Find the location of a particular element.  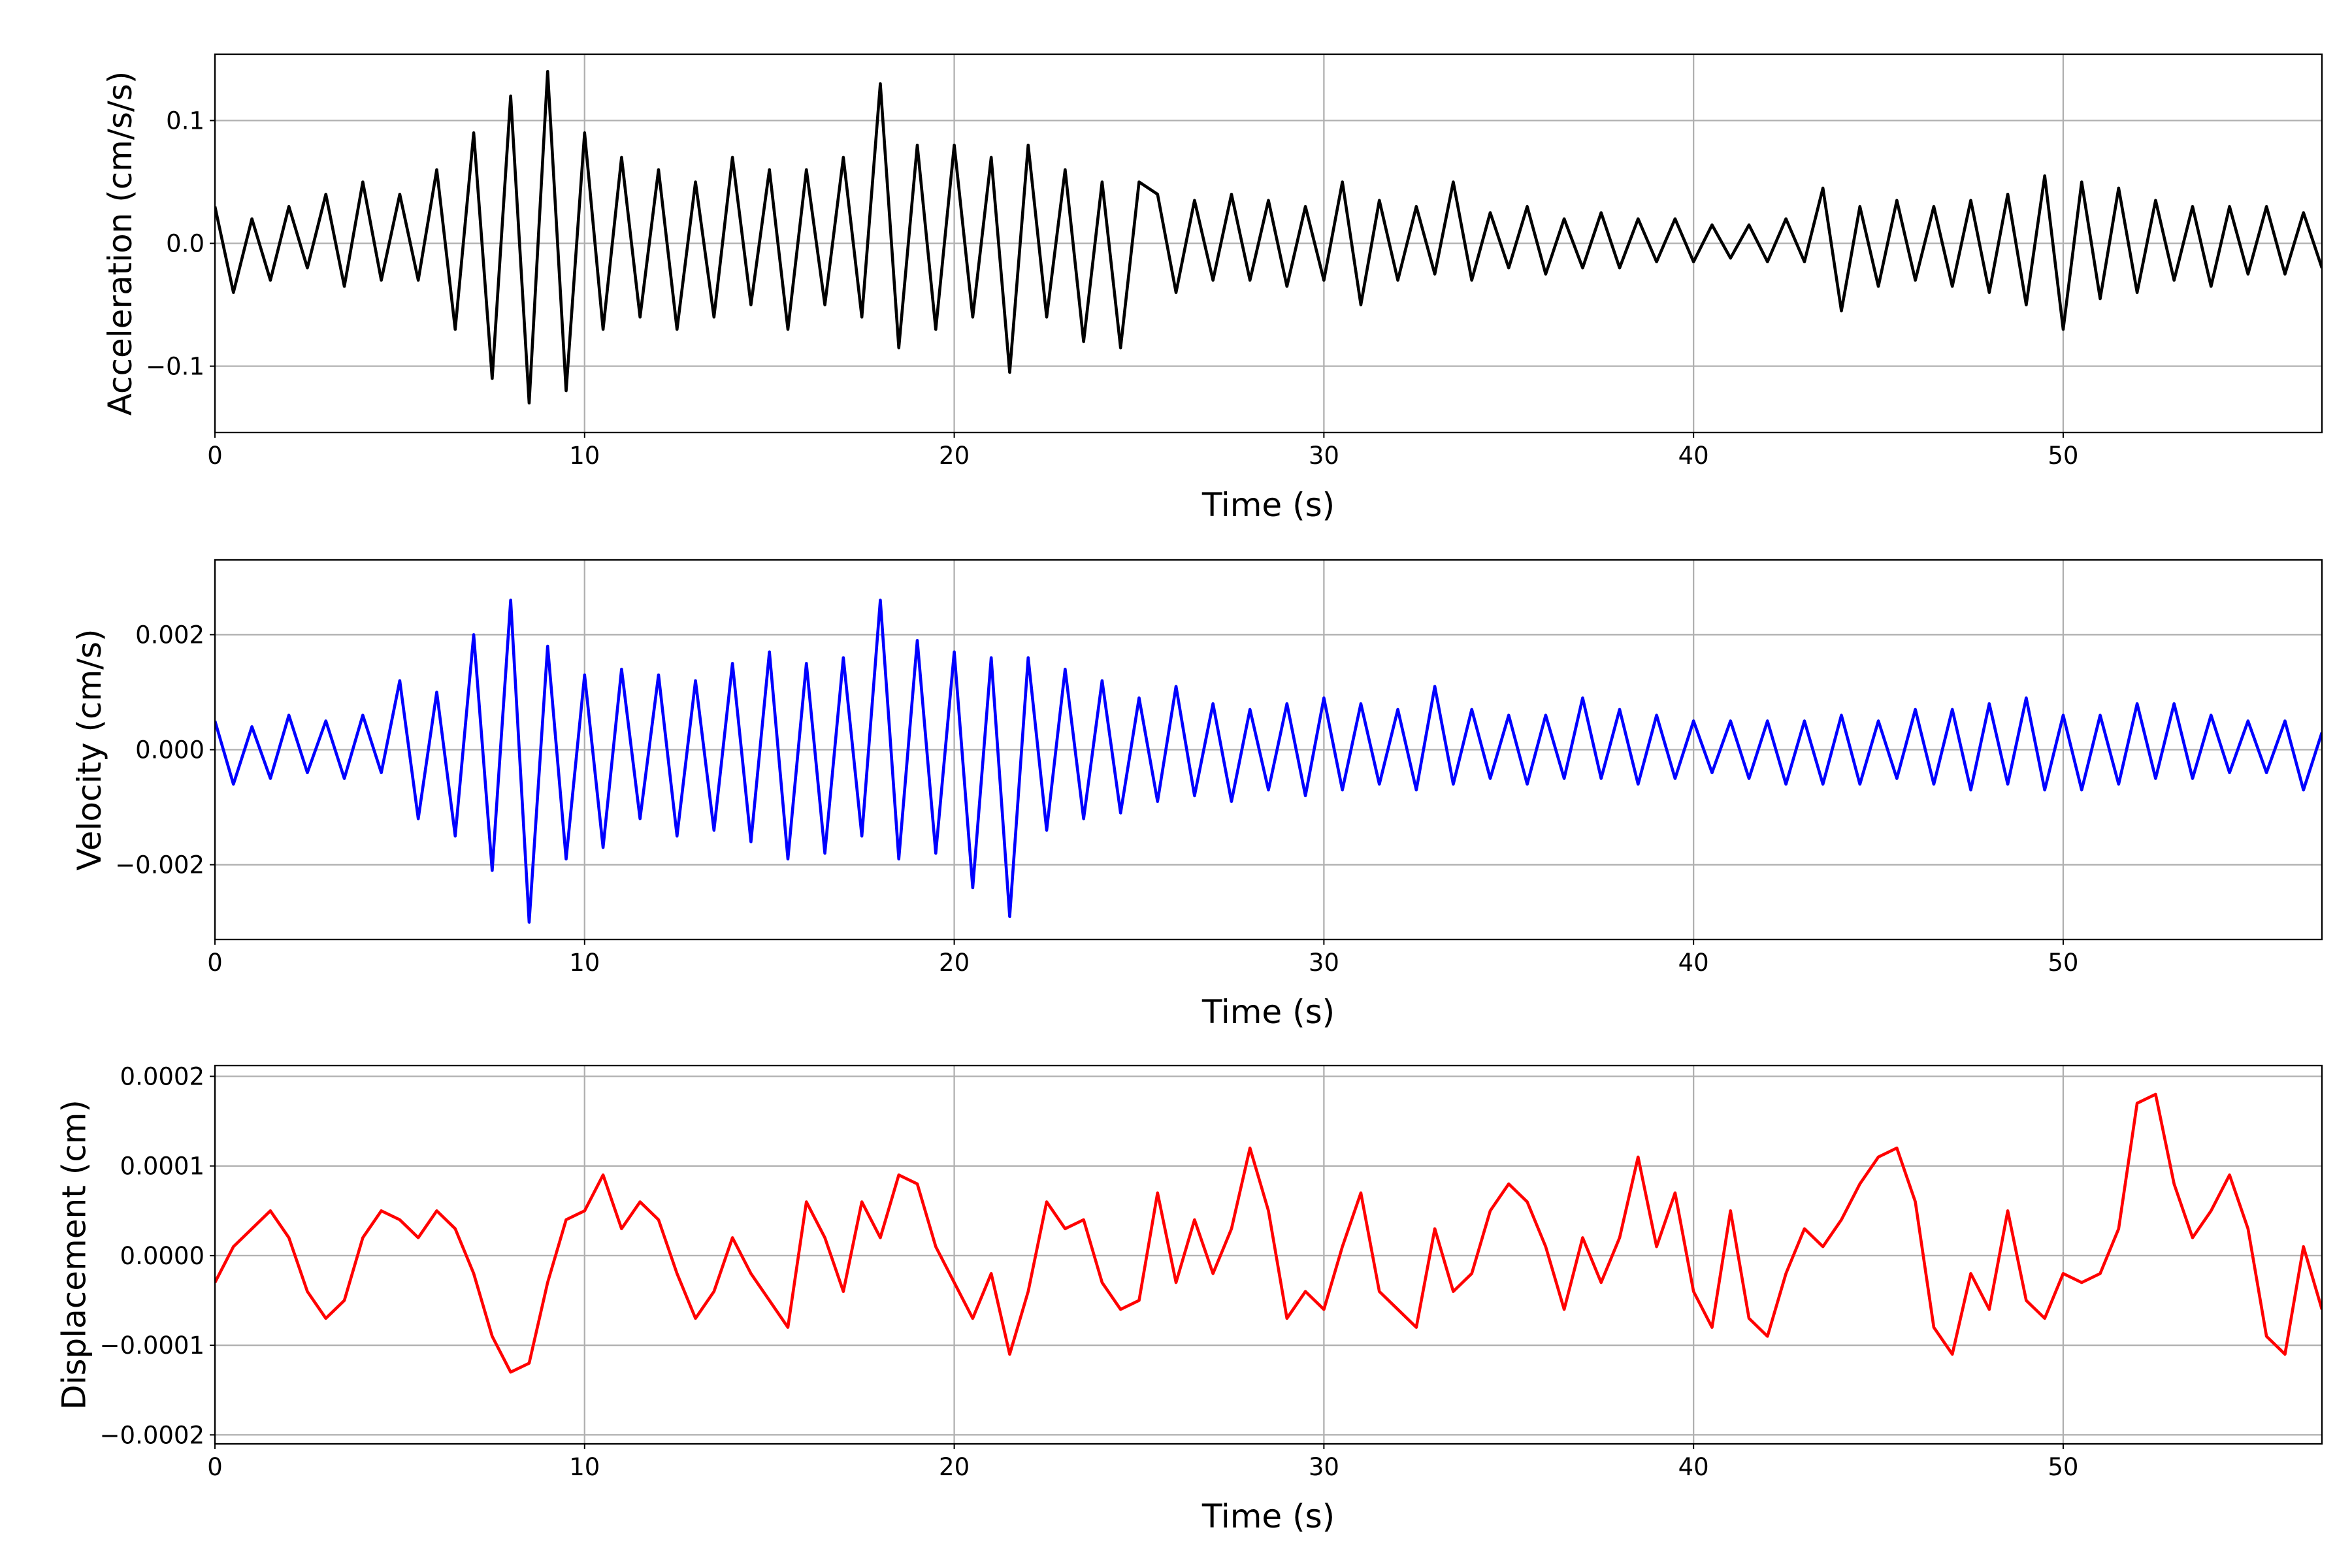

y-axis-label: Displacement (cm) is located at coordinates (74, 1255).